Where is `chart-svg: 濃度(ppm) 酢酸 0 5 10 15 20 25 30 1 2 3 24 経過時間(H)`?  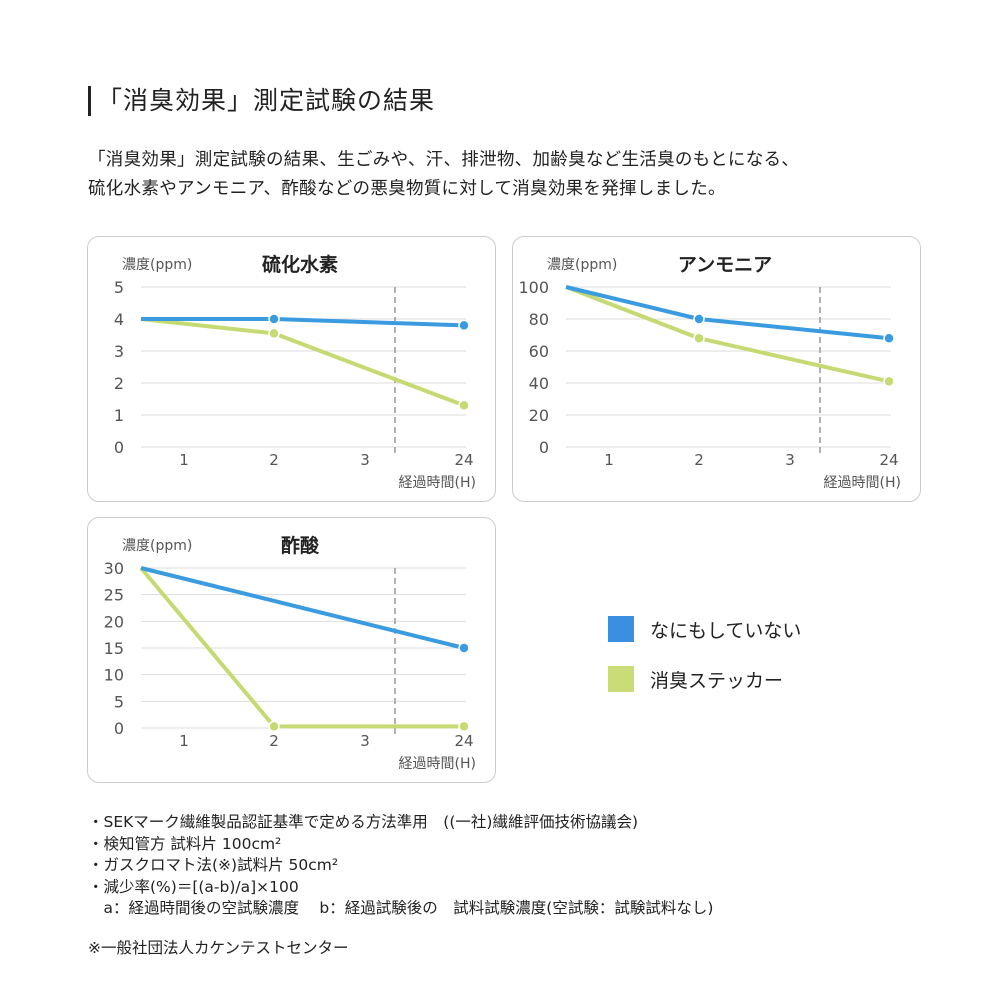 chart-svg: 濃度(ppm) 酢酸 0 5 10 15 20 25 30 1 2 3 24 経過時間(H) is located at coordinates (290, 653).